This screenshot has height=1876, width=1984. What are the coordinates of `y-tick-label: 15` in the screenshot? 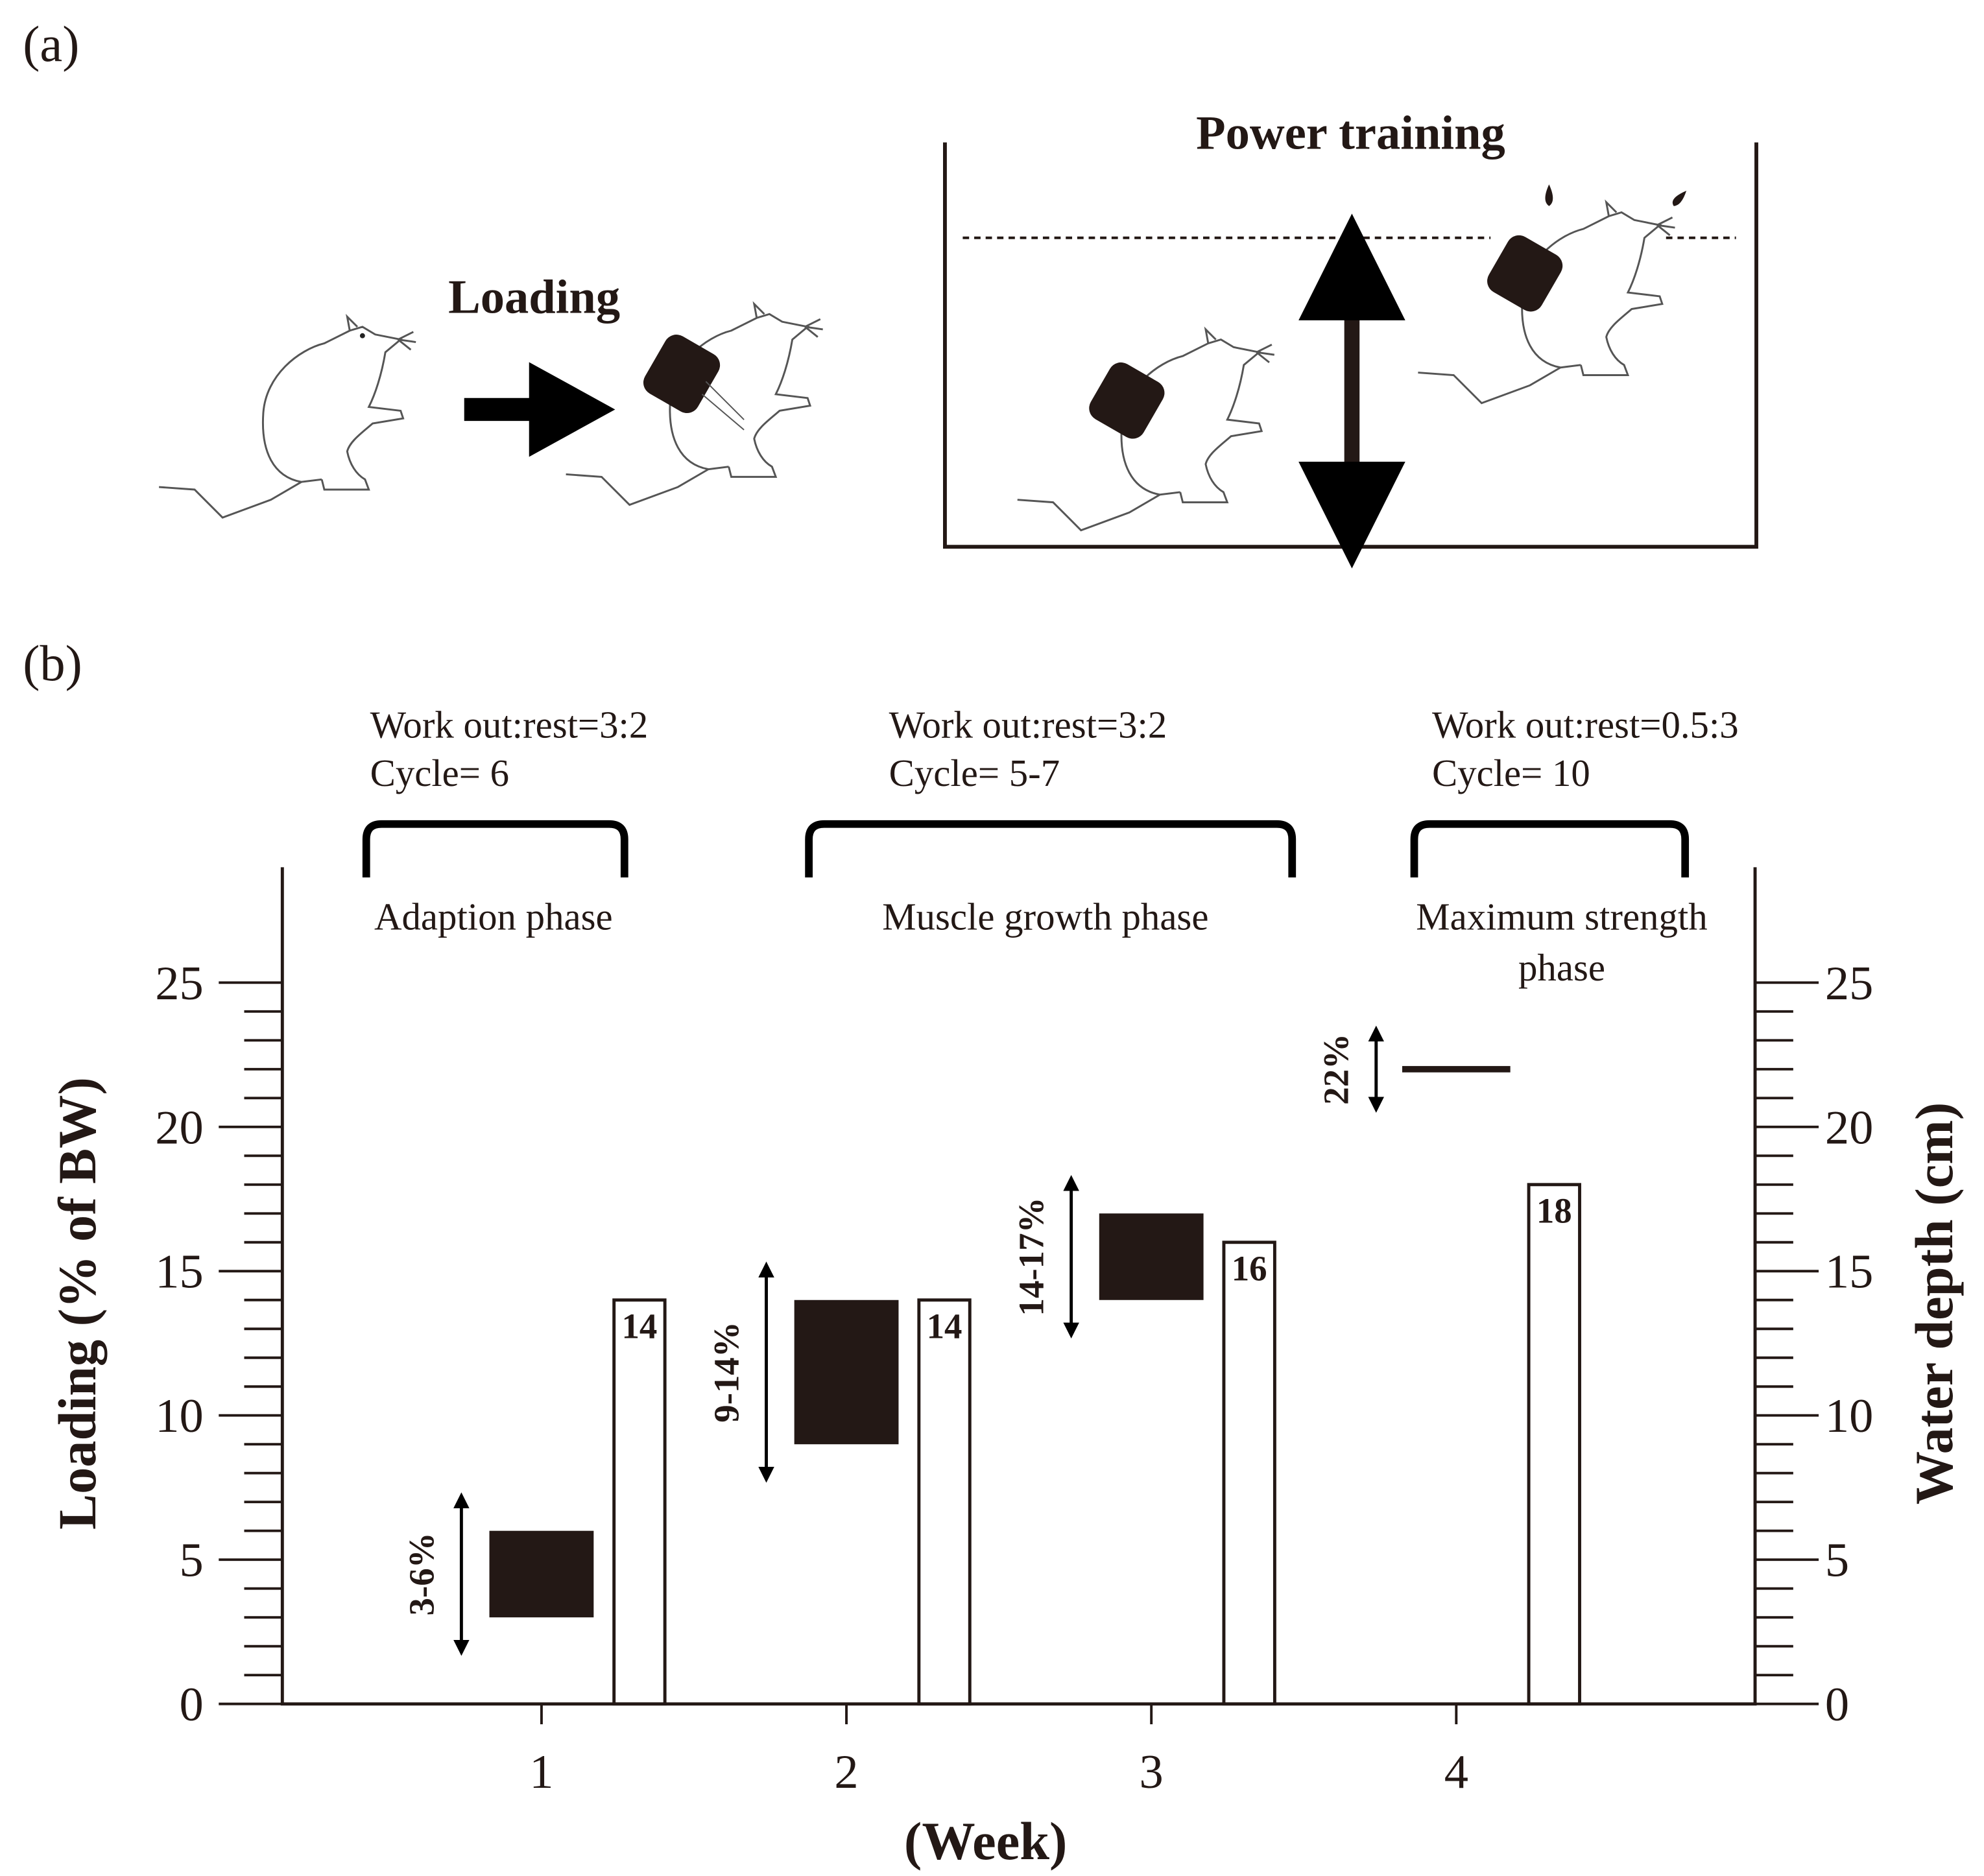 It's located at (179, 1272).